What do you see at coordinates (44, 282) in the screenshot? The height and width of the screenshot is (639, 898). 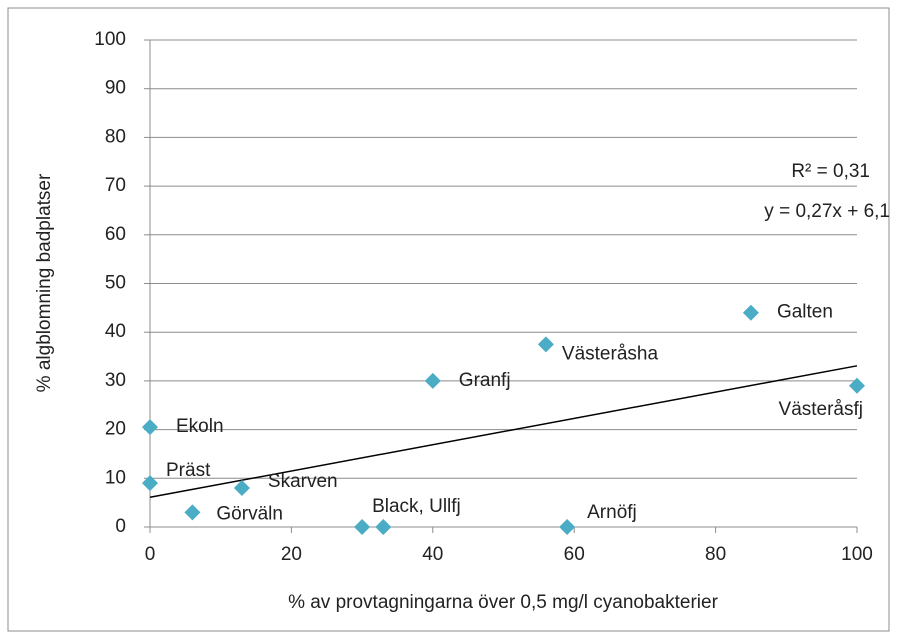 I see `y-axis-title: % algblomning badplatser` at bounding box center [44, 282].